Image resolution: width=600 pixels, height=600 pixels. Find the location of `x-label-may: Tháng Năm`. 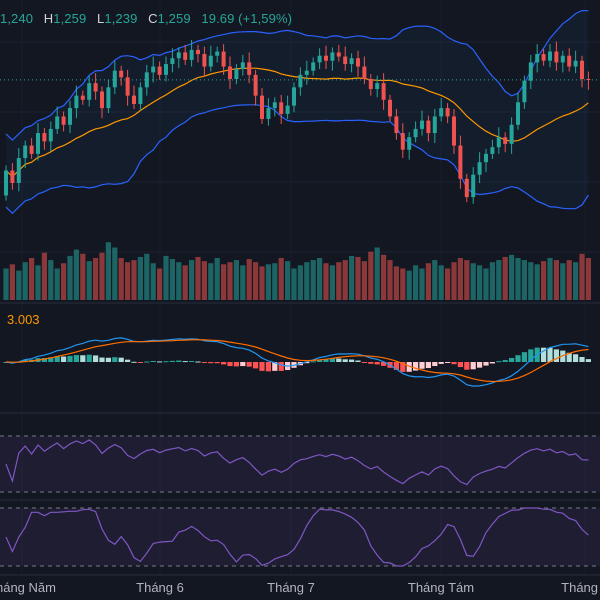

x-label-may: Tháng Năm is located at coordinates (28, 587).